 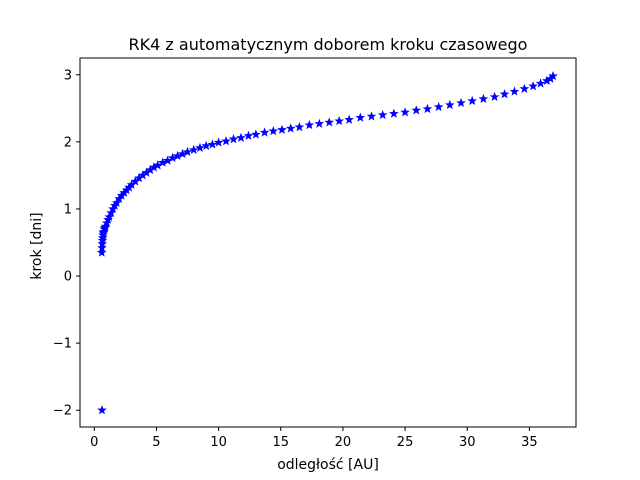 I want to click on x-tick-label: 5, so click(x=156, y=442).